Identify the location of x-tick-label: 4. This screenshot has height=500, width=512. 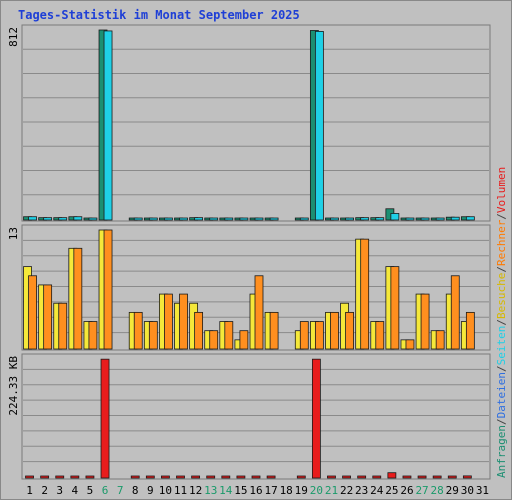
(75, 490).